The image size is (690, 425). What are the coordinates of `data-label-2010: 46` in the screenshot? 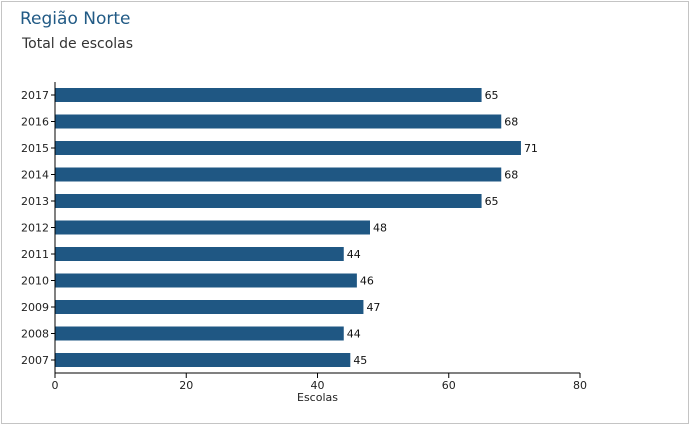 It's located at (367, 281).